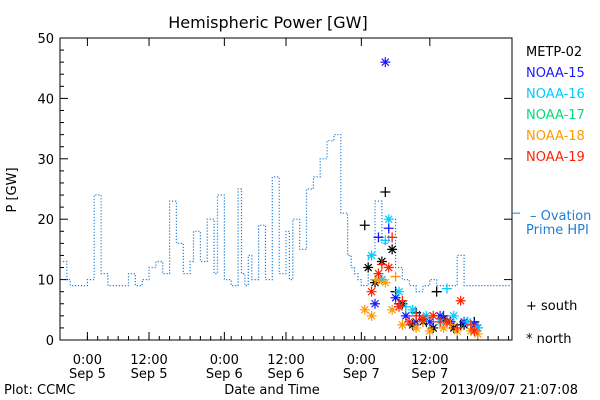  What do you see at coordinates (50, 341) in the screenshot?
I see `y-tick-label: 0` at bounding box center [50, 341].